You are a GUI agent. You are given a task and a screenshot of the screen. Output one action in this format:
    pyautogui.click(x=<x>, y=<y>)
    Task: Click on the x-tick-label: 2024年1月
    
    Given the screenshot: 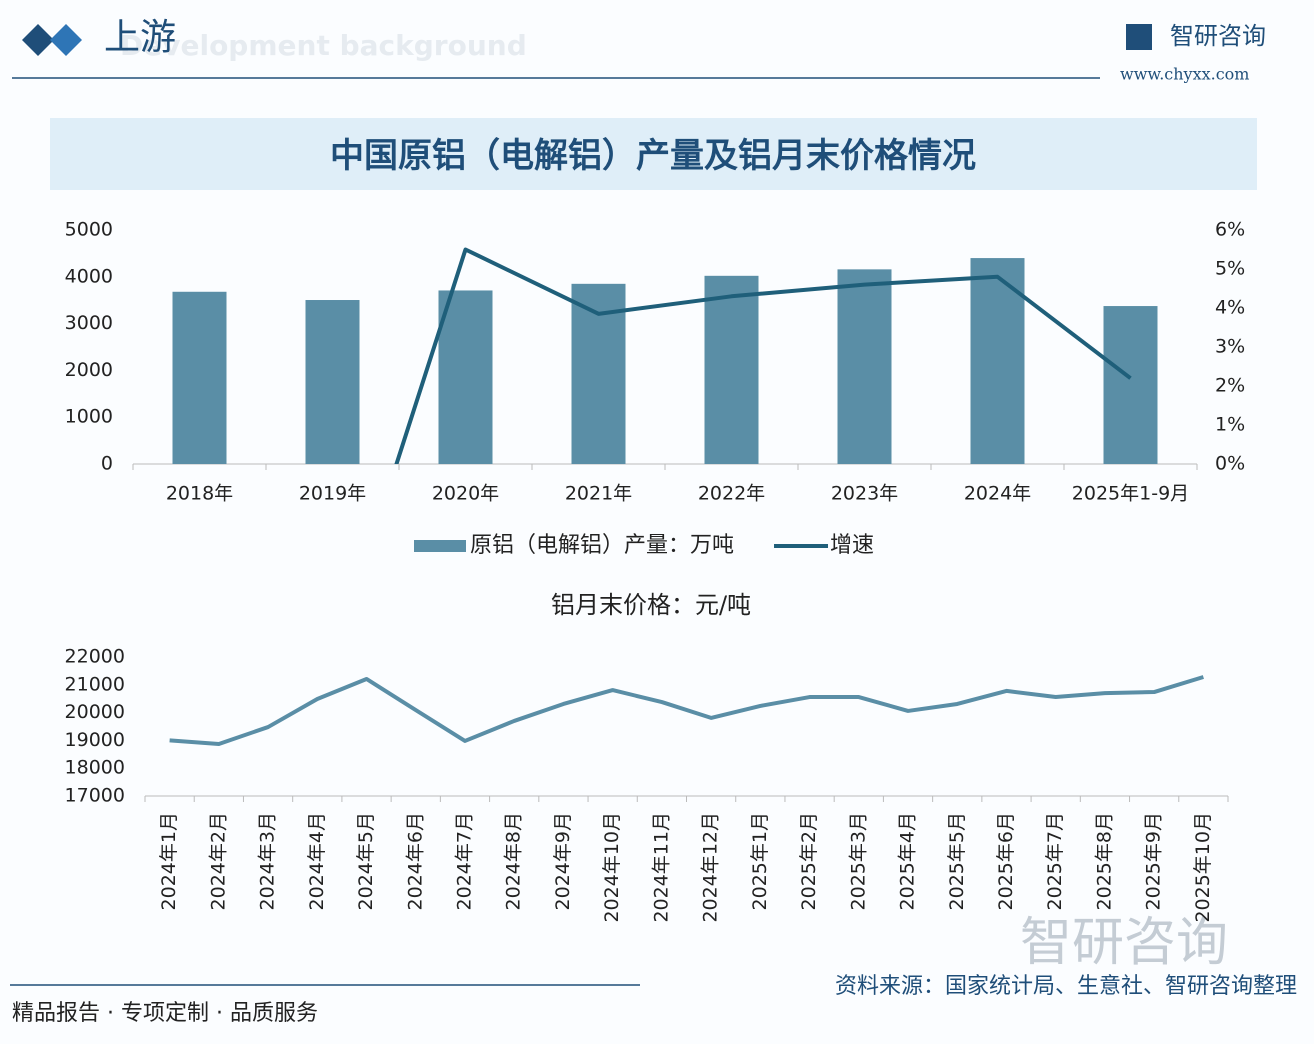 What is the action you would take?
    pyautogui.click(x=169, y=861)
    